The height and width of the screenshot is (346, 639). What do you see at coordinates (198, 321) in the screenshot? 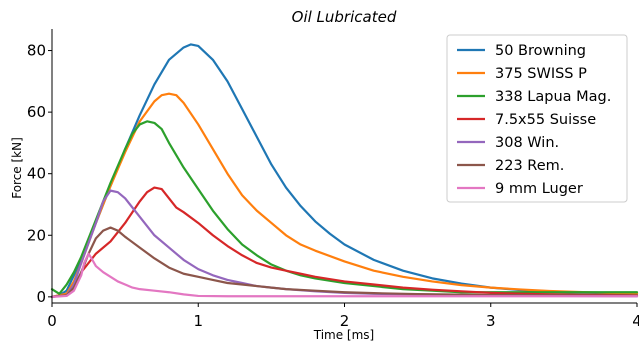
I see `x-tick-label: 1` at bounding box center [198, 321].